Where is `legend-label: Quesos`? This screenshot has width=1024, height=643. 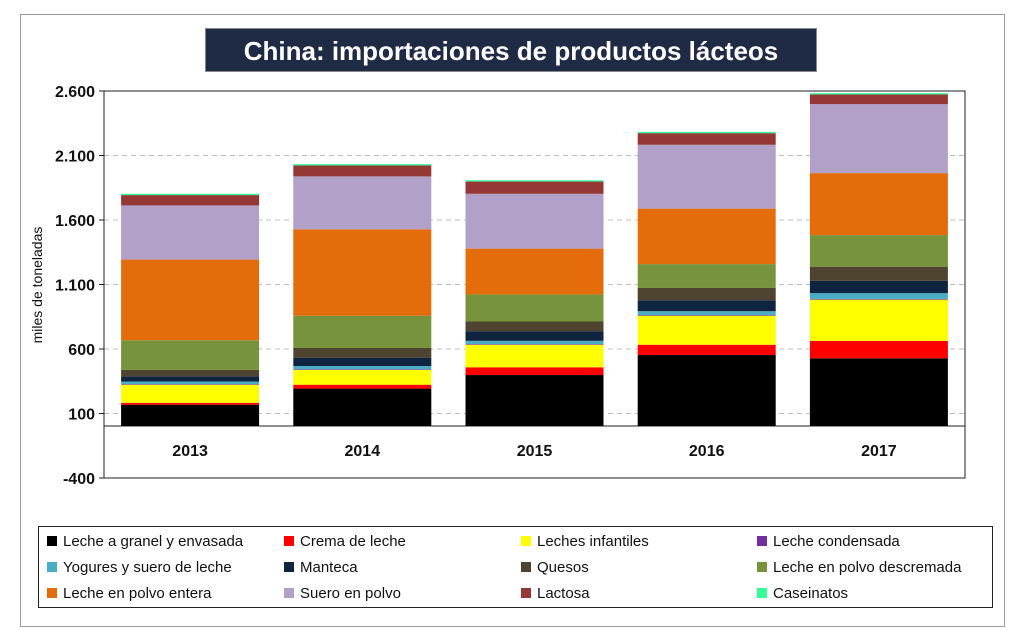 legend-label: Quesos is located at coordinates (563, 567).